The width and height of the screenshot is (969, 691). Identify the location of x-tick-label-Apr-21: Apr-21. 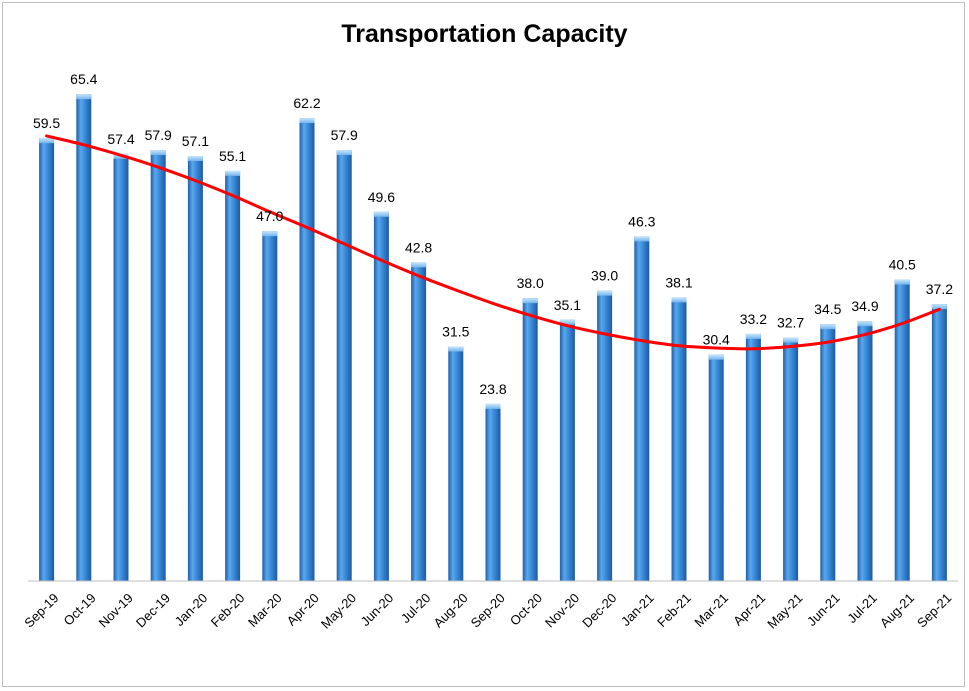
(749, 609).